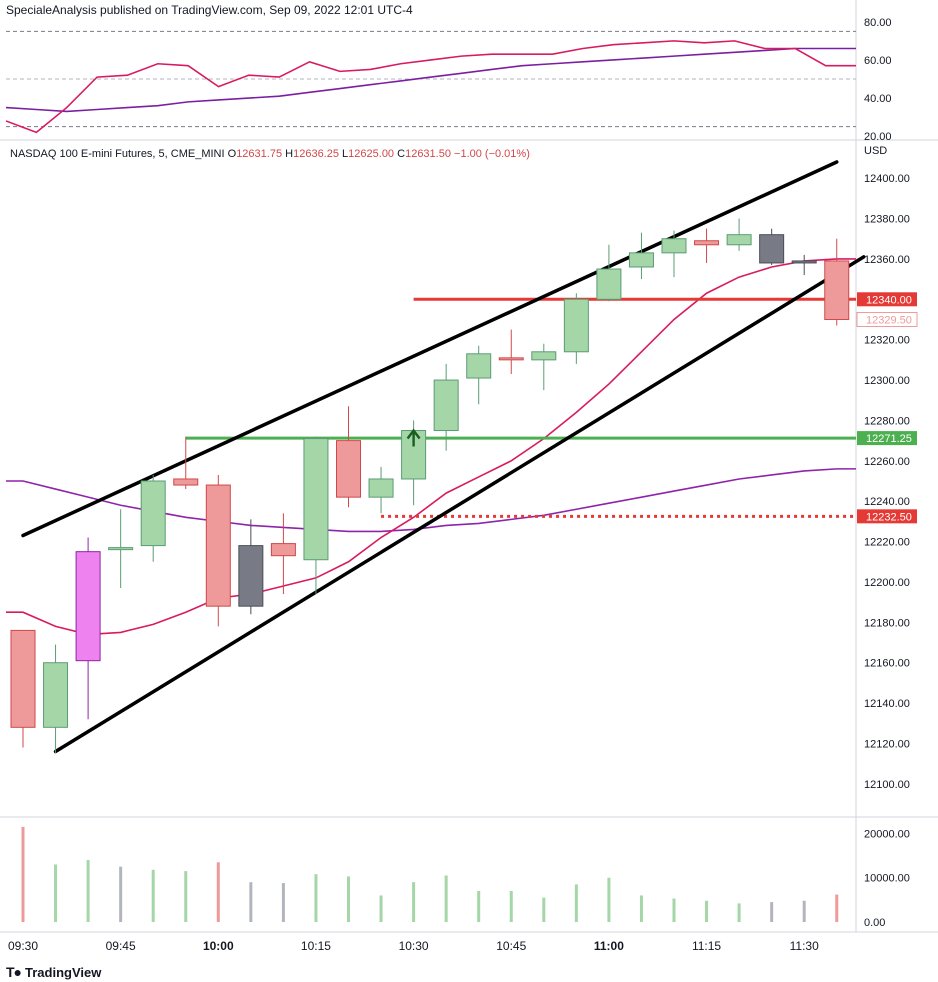 This screenshot has width=938, height=982. I want to click on price-tick-label: 12260.00, so click(887, 462).